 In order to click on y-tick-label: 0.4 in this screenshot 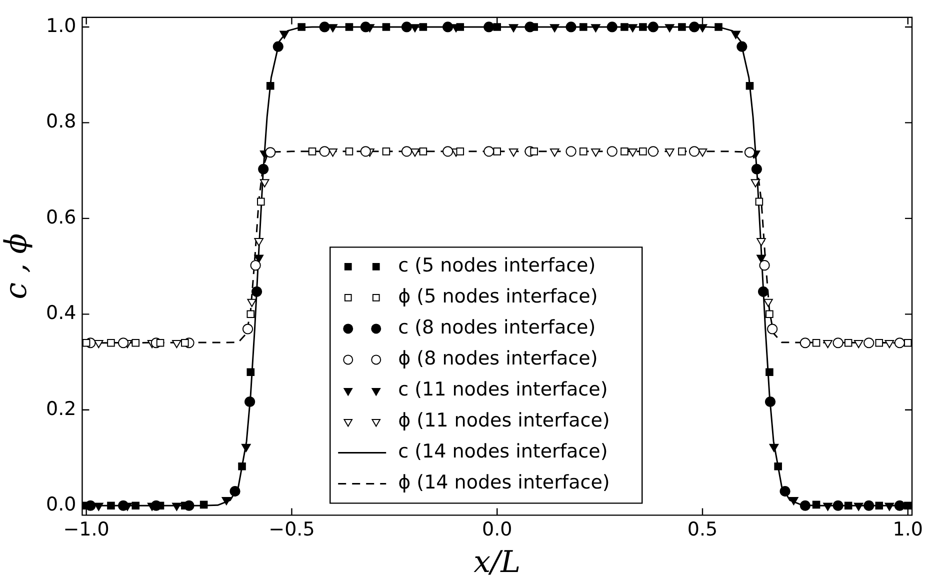, I will do `click(61, 313)`.